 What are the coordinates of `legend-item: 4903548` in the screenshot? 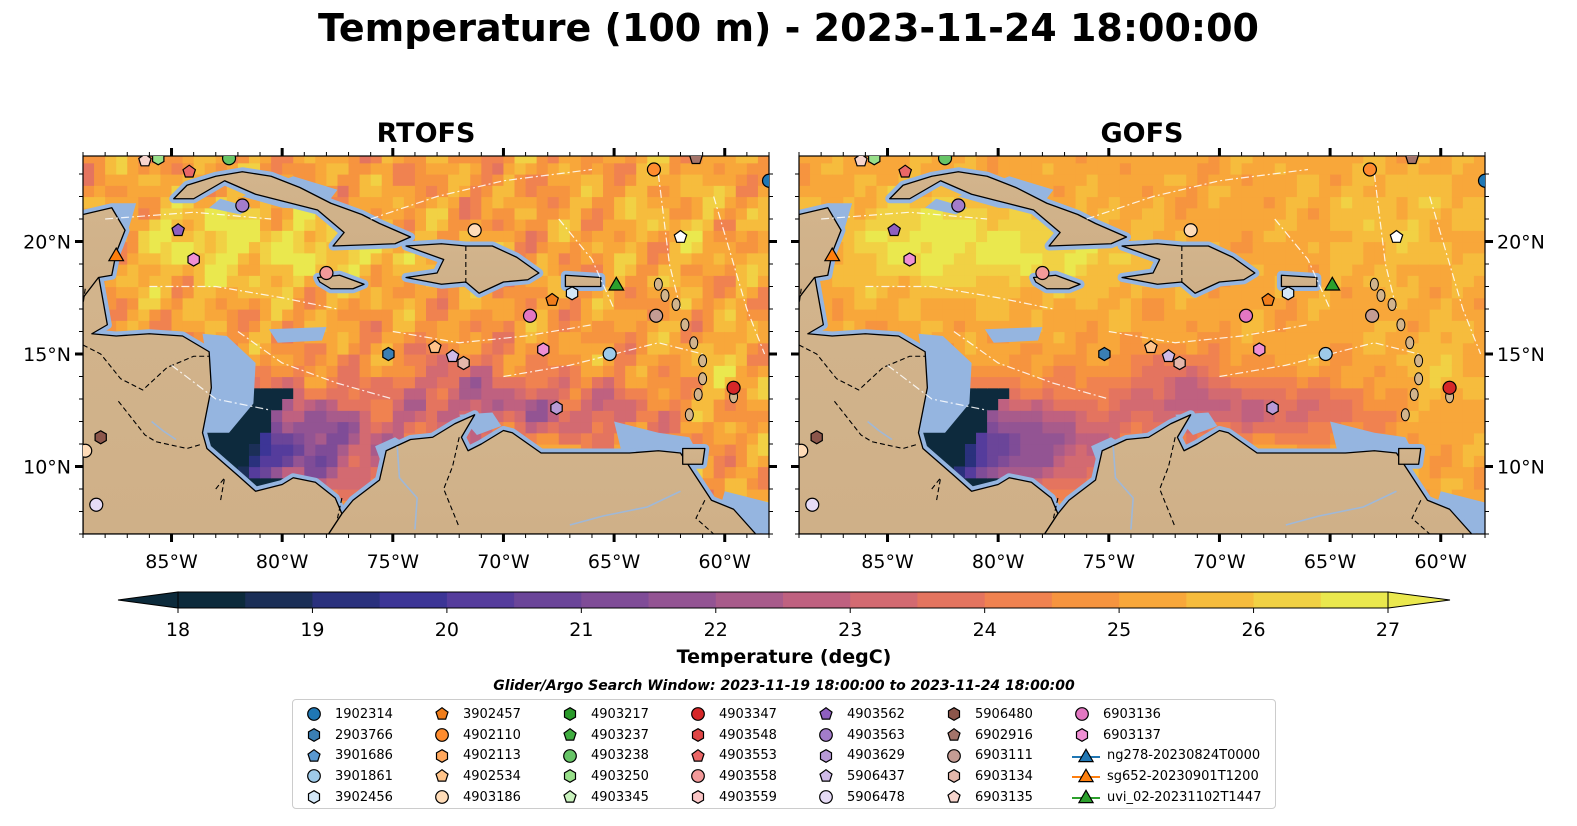 It's located at (732, 735).